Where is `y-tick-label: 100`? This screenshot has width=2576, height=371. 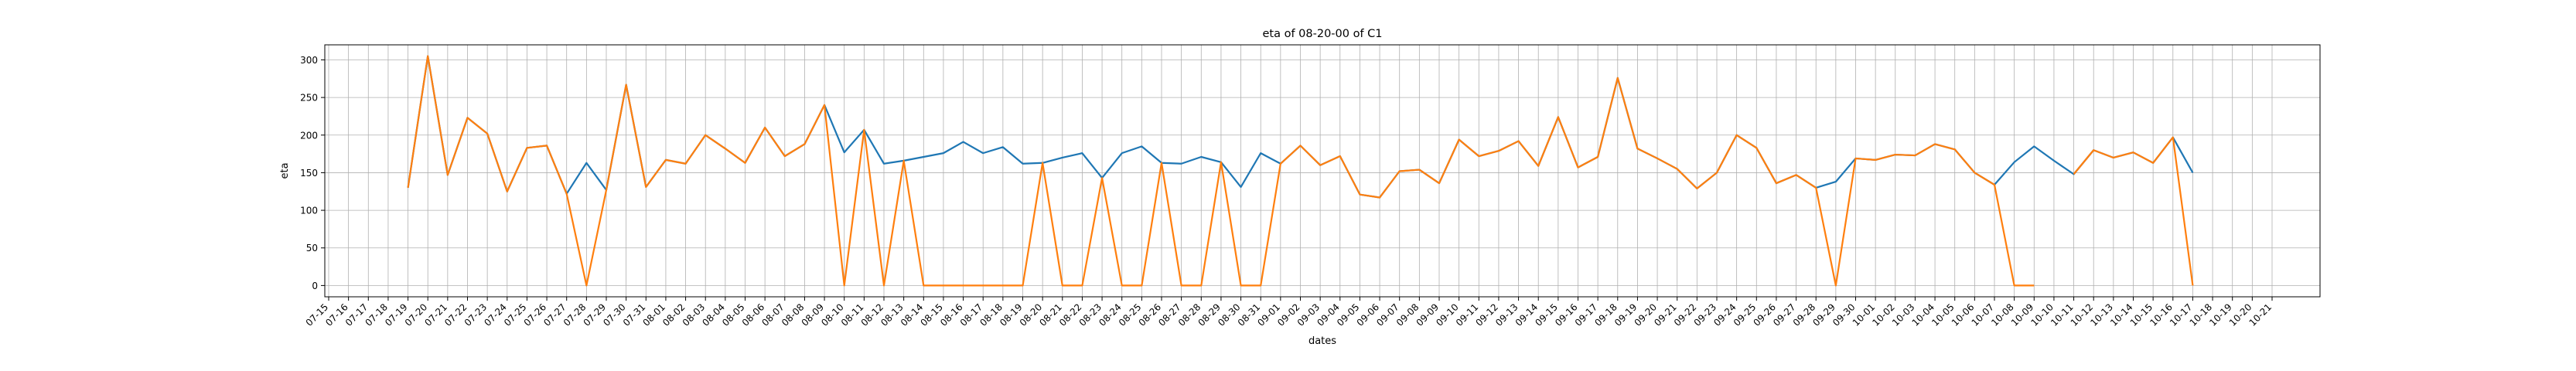 y-tick-label: 100 is located at coordinates (309, 211).